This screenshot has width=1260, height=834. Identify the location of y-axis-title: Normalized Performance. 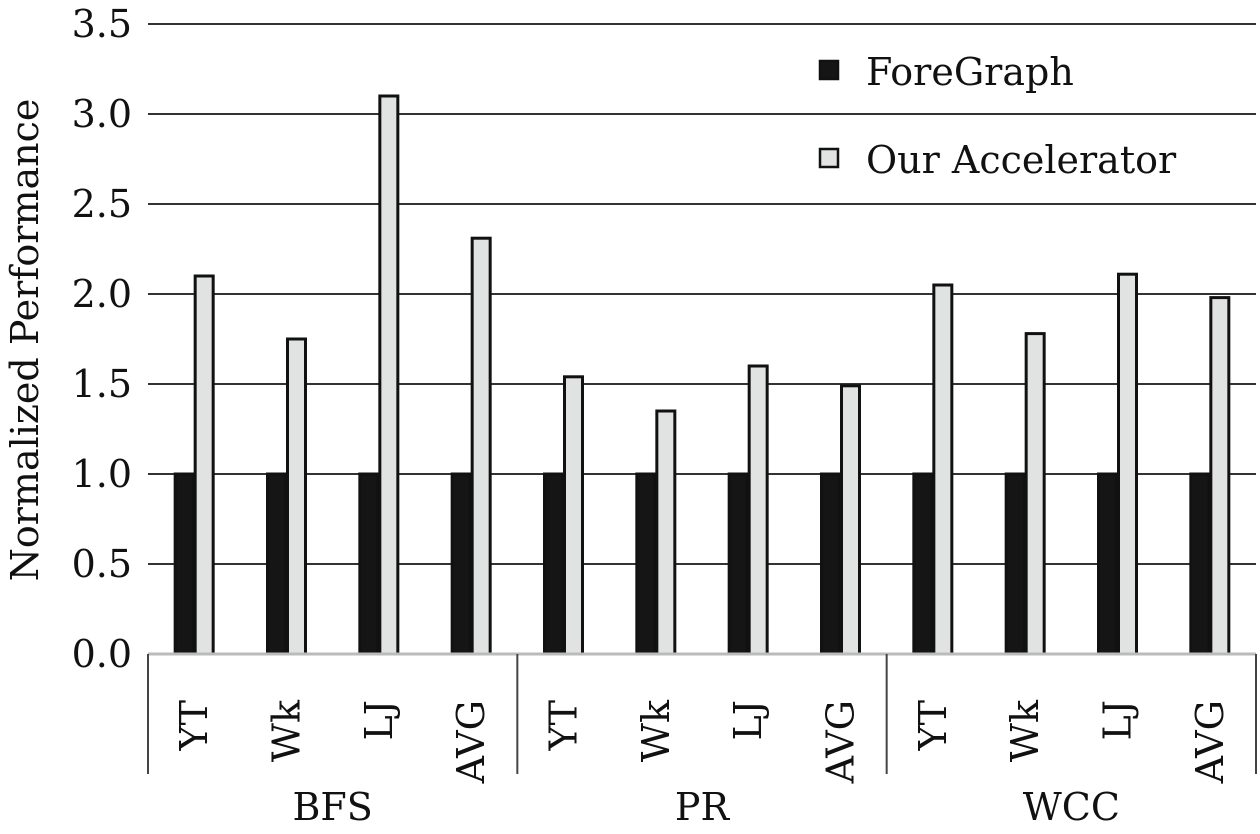
(25, 340).